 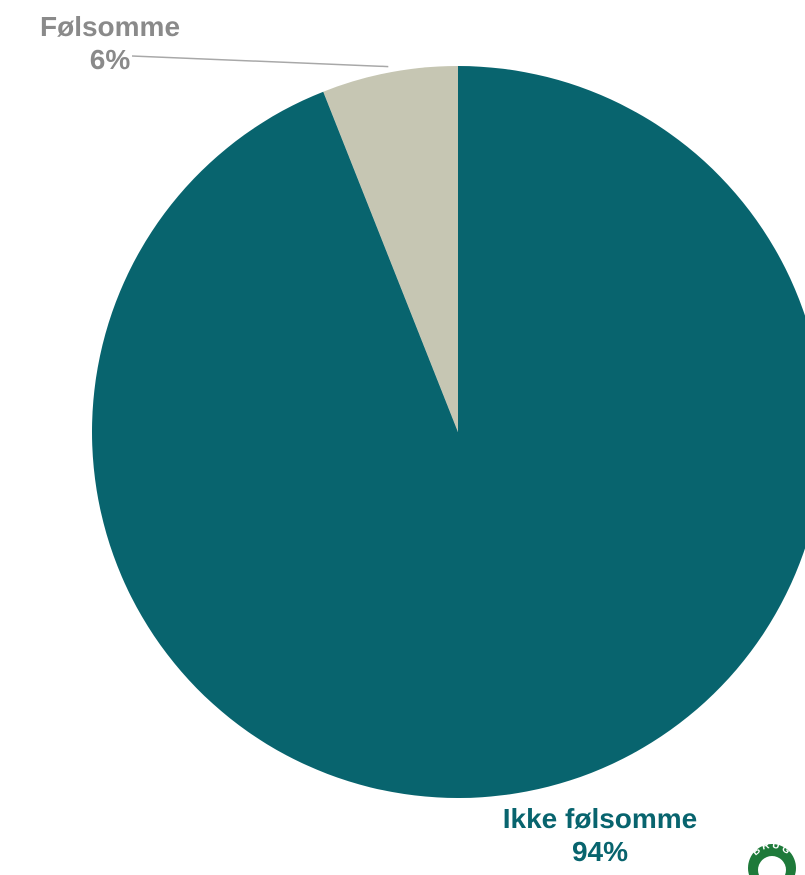 I want to click on slice-label-ikke-folsomme-value: 94%, so click(x=600, y=851).